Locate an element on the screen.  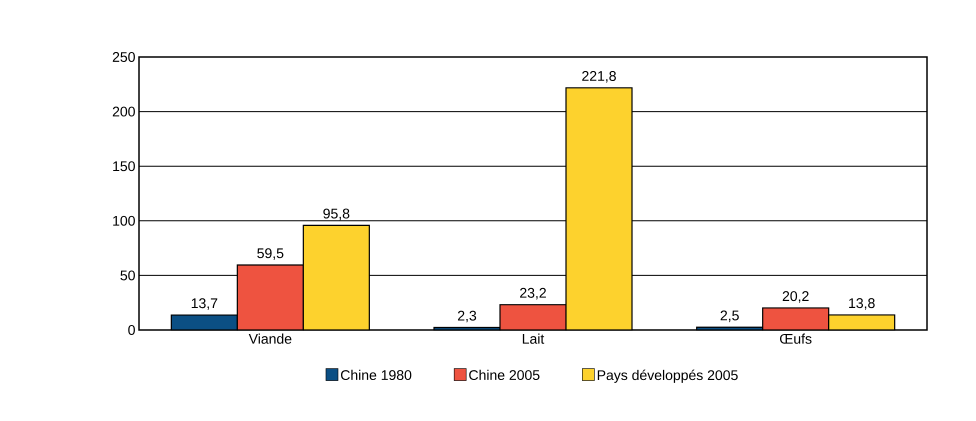
text: 20,2 is located at coordinates (795, 297).